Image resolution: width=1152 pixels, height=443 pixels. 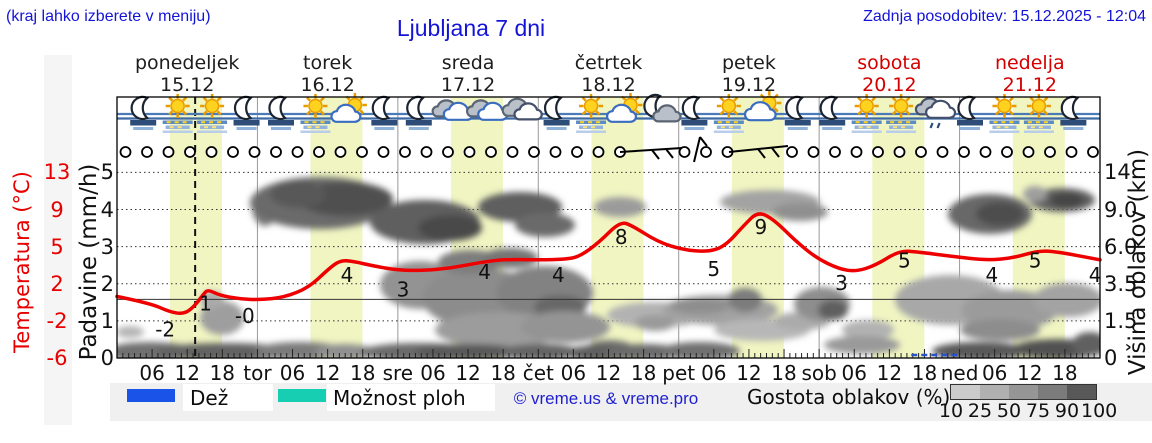 What do you see at coordinates (700, 149) in the screenshot?
I see `wind-barb` at bounding box center [700, 149].